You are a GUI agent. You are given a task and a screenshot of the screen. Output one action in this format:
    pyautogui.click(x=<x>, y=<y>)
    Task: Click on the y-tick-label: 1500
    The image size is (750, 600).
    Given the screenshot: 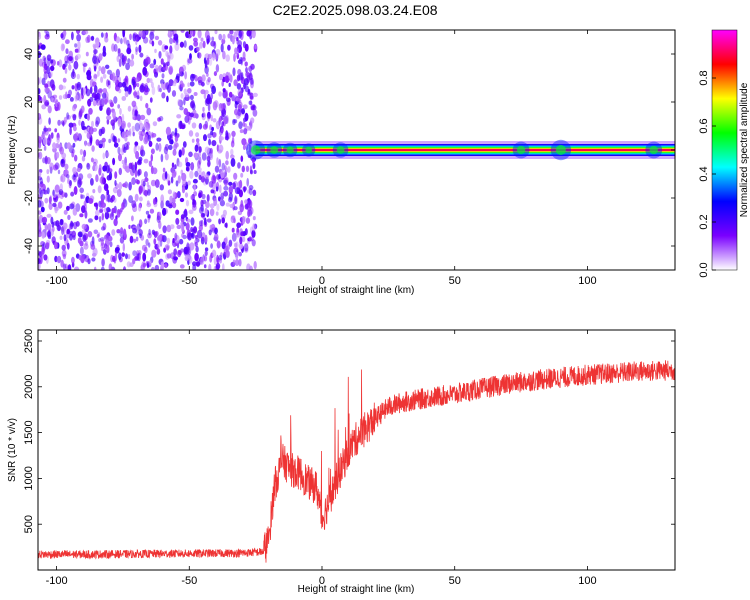 What is the action you would take?
    pyautogui.click(x=29, y=432)
    